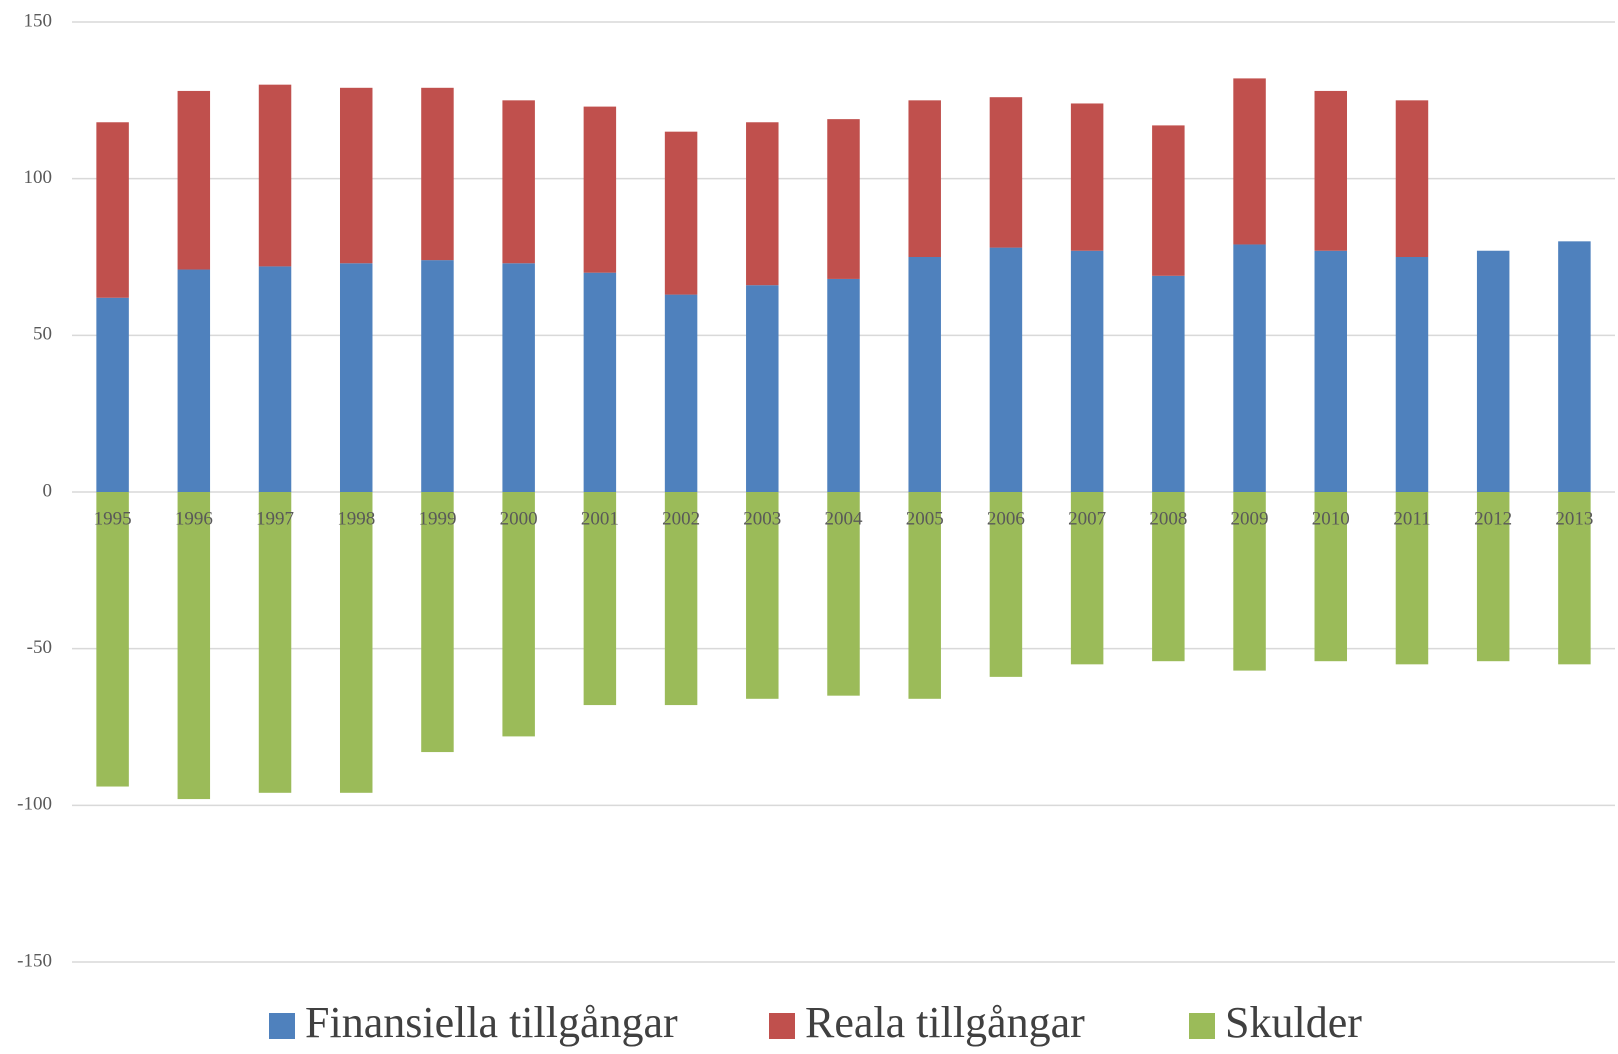 The height and width of the screenshot is (1054, 1618). What do you see at coordinates (194, 518) in the screenshot?
I see `x-tick-label: 1996` at bounding box center [194, 518].